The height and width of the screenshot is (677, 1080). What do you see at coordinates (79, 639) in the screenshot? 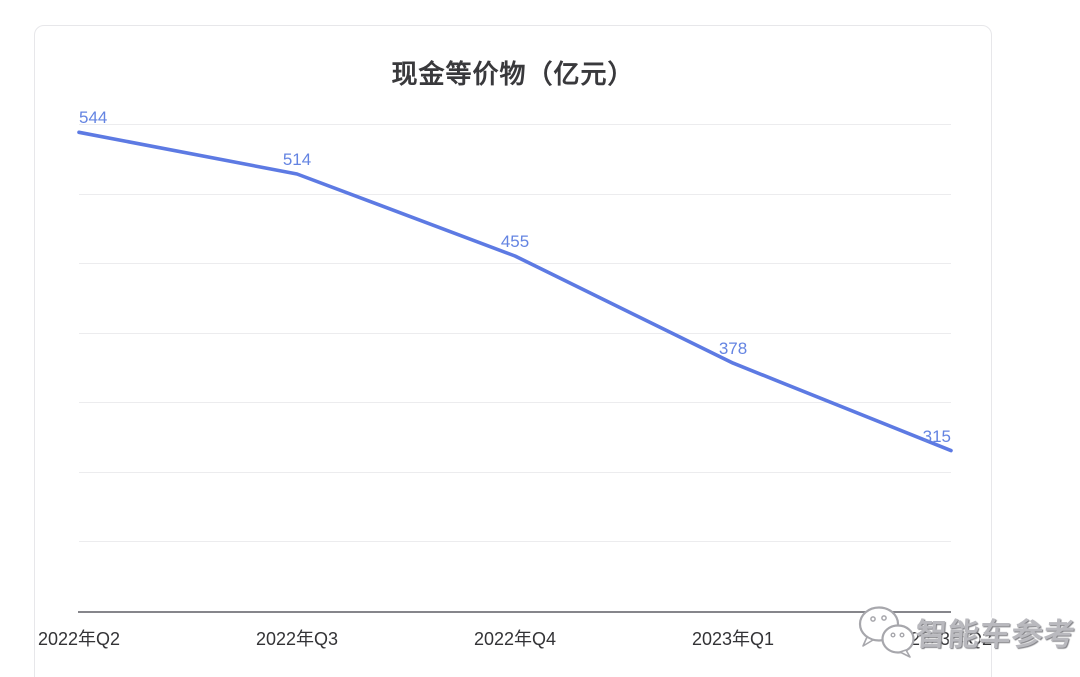
I see `x-axis-label: 2022年Q2` at bounding box center [79, 639].